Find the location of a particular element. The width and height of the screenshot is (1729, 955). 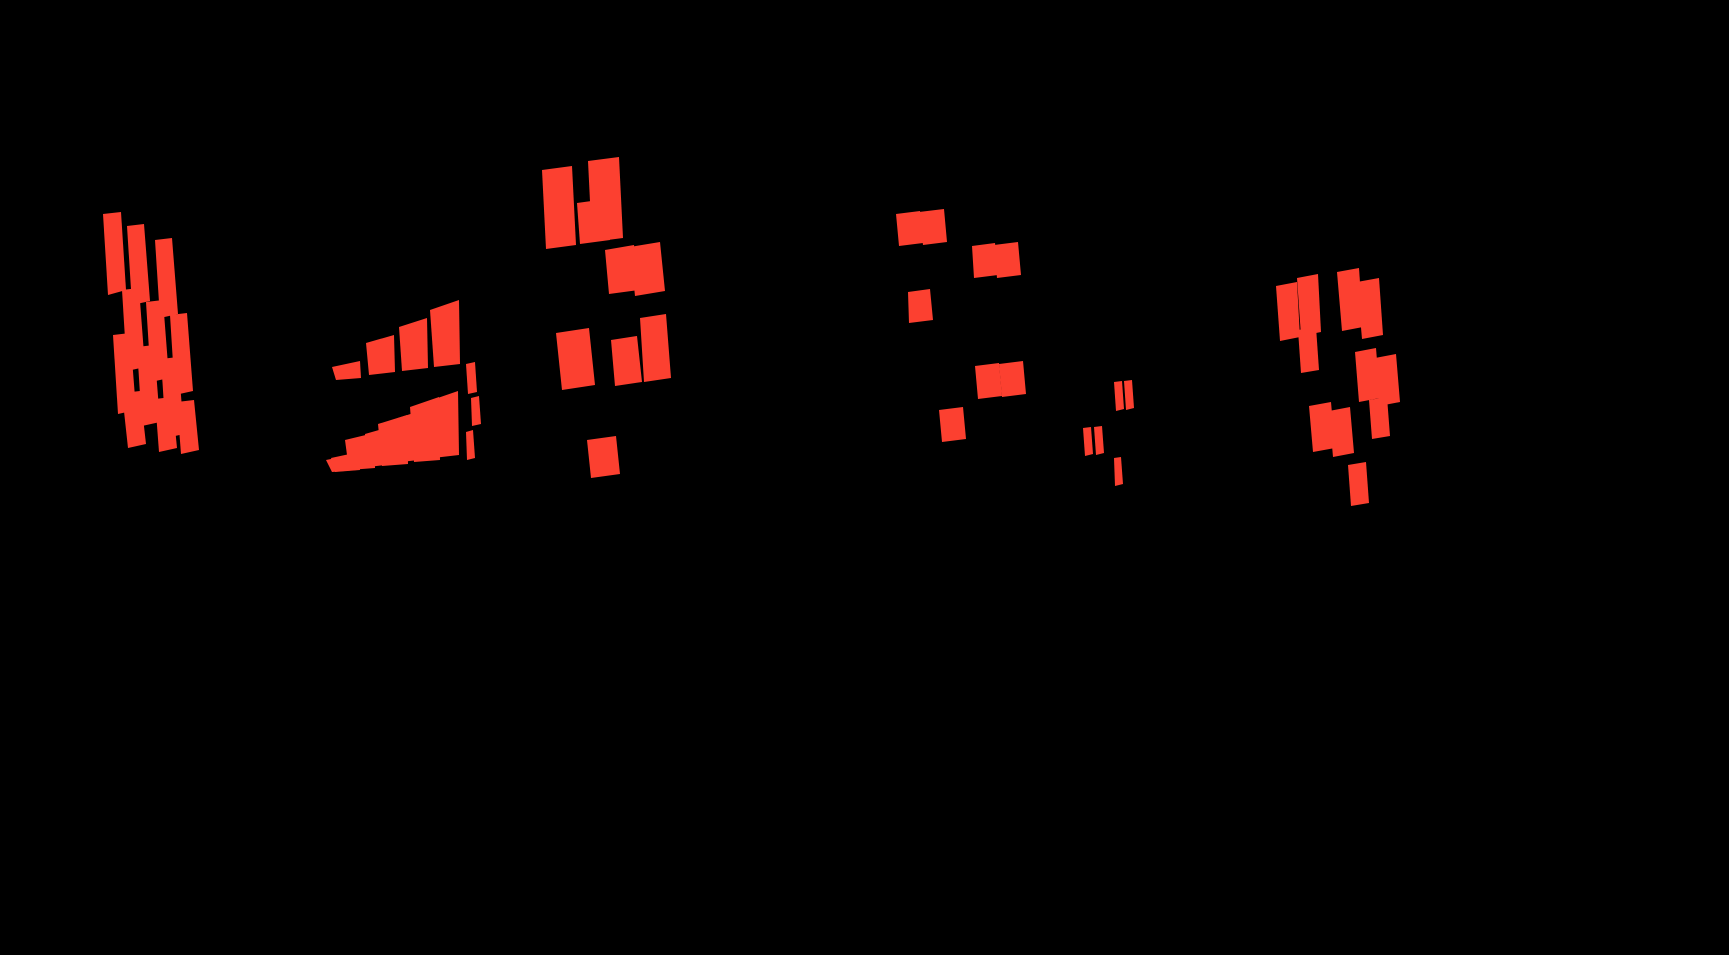

scattered-blocks-right-center is located at coordinates (961, 325).